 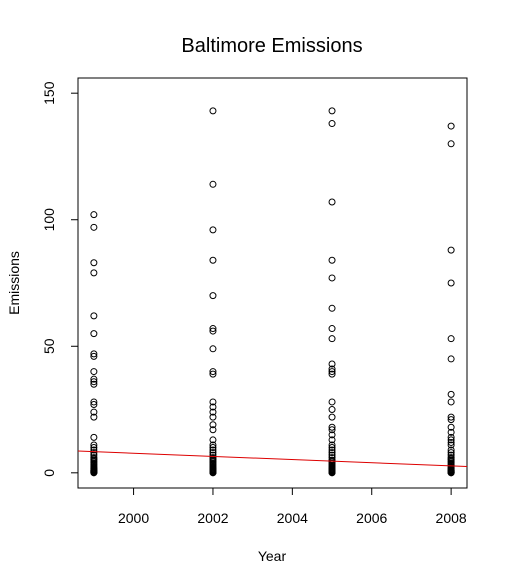 I want to click on chart-title: Baltimore Emissions, so click(x=271, y=46).